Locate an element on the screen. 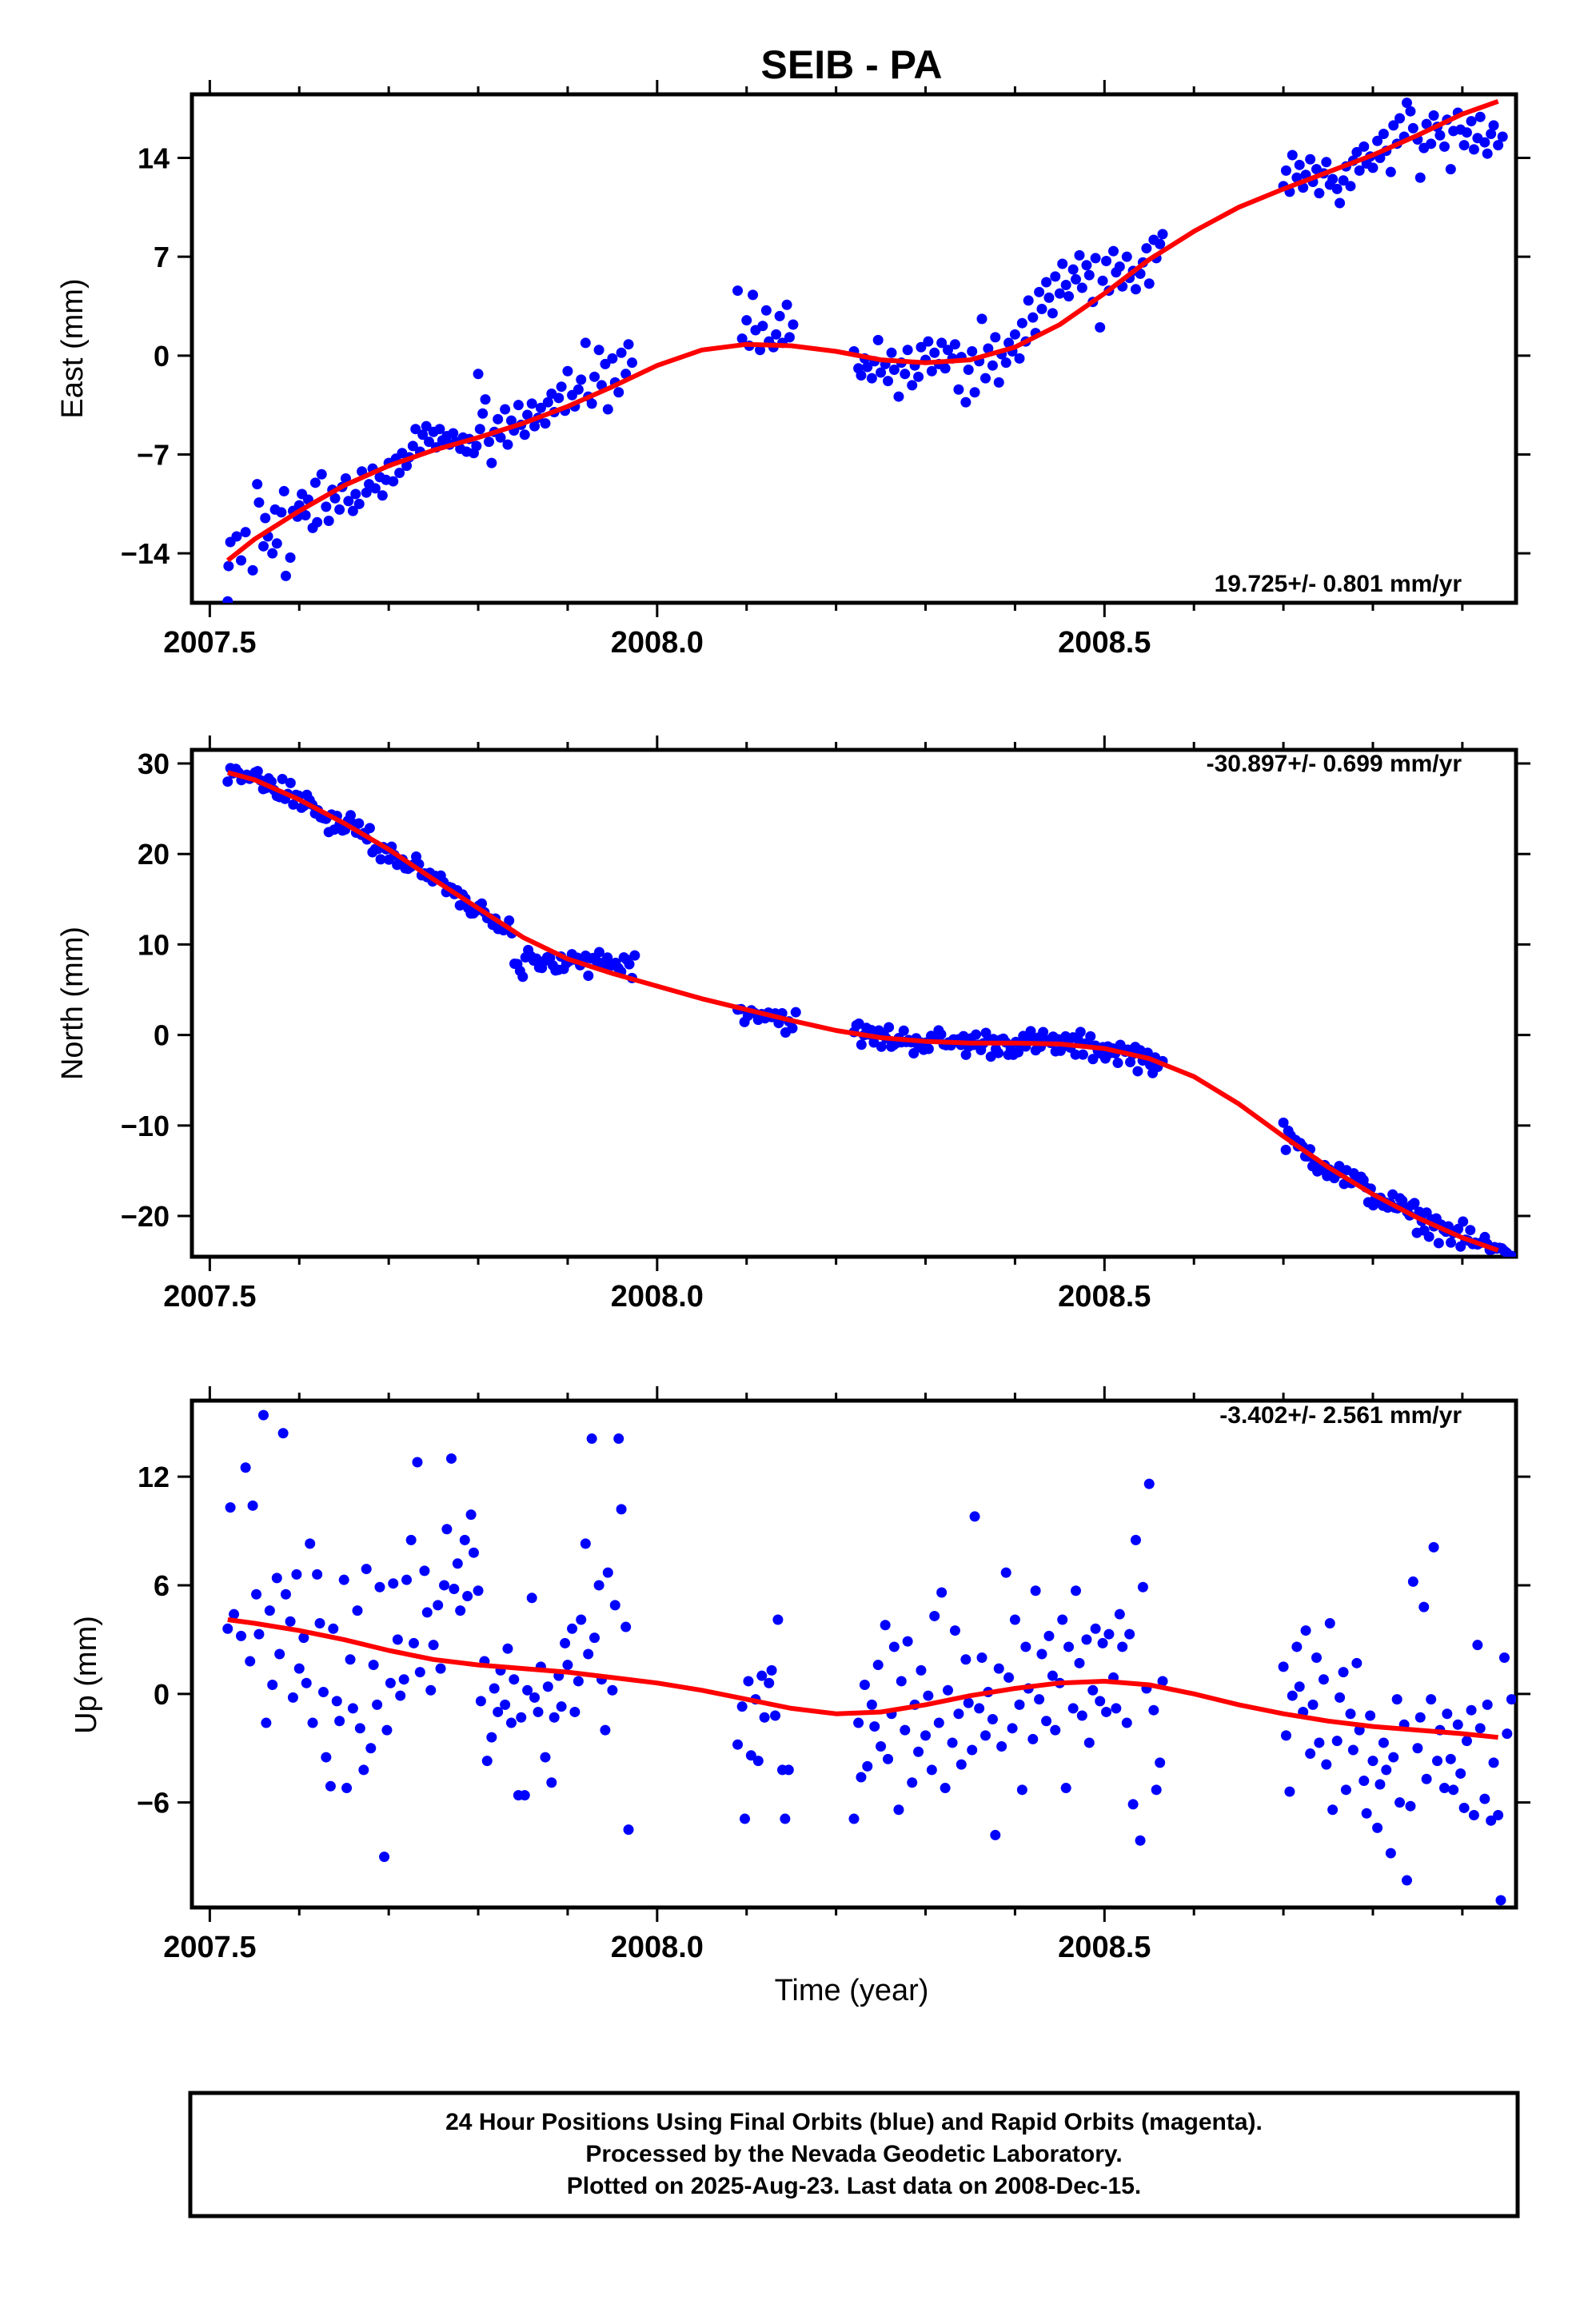  time-axis-label: Time (year) is located at coordinates (852, 1991).